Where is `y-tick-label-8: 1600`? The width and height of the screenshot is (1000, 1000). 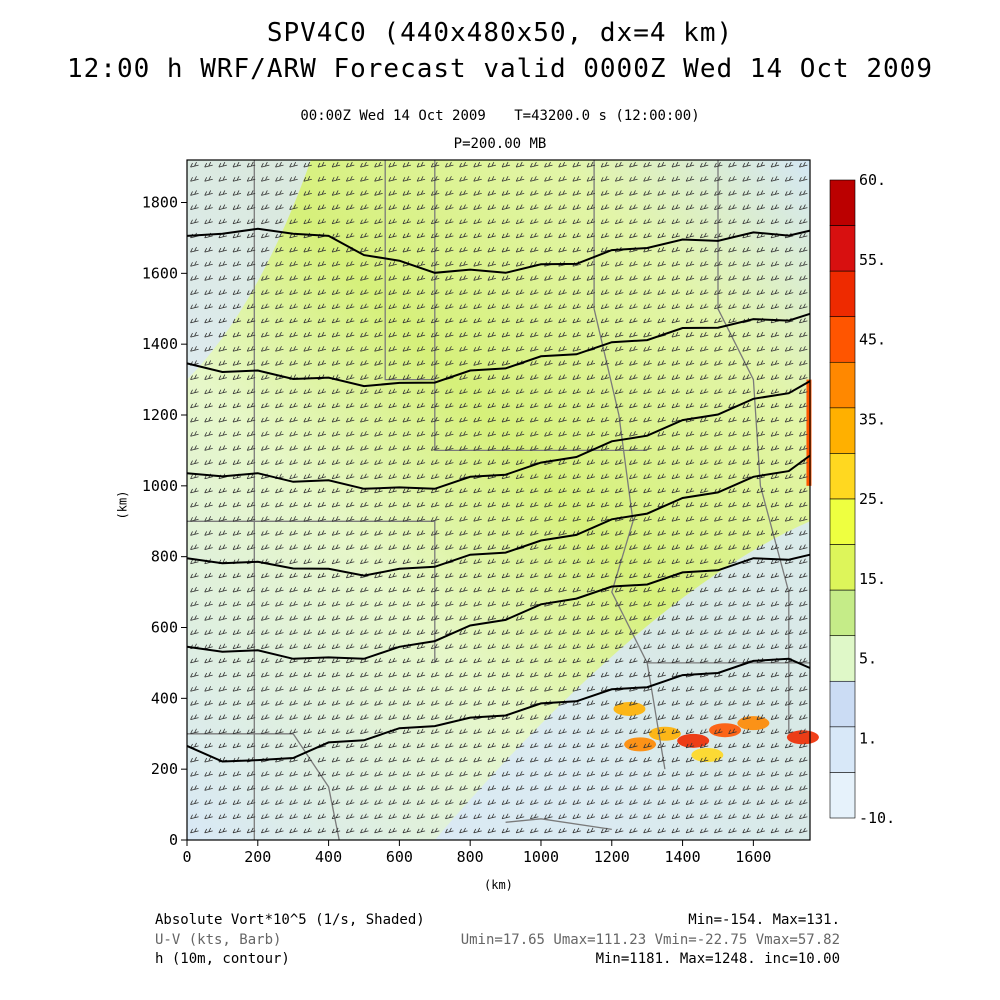 y-tick-label-8: 1600 is located at coordinates (160, 273).